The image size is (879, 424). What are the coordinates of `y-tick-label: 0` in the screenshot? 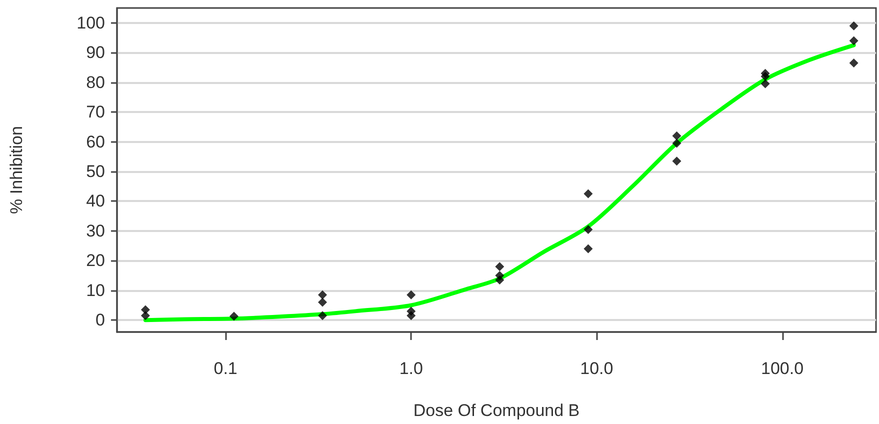 It's located at (100, 320).